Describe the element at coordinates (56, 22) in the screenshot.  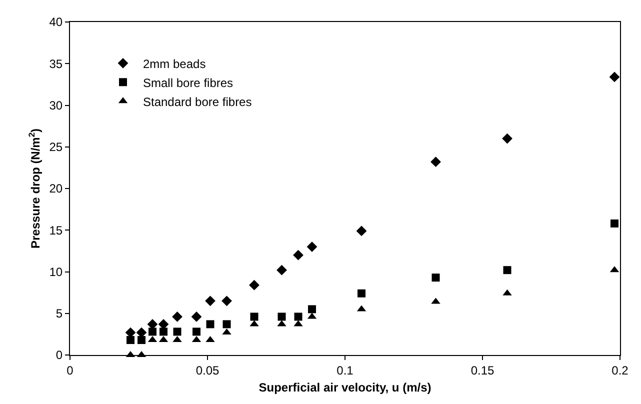
I see `y-tick-label: 40` at that location.